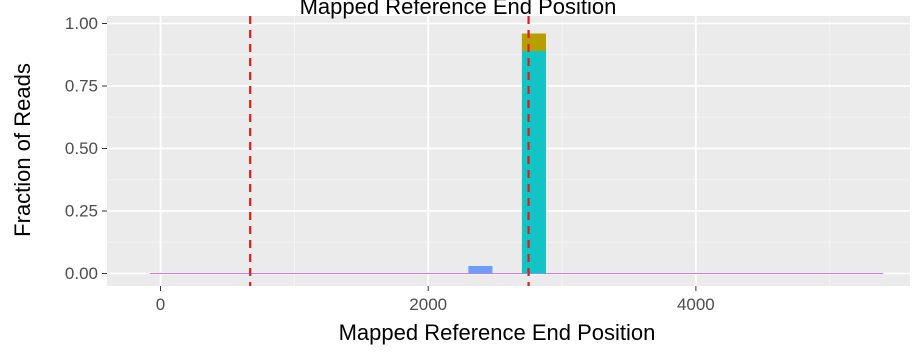  What do you see at coordinates (458, 9) in the screenshot?
I see `chart-title: Mapped Reference End Position` at bounding box center [458, 9].